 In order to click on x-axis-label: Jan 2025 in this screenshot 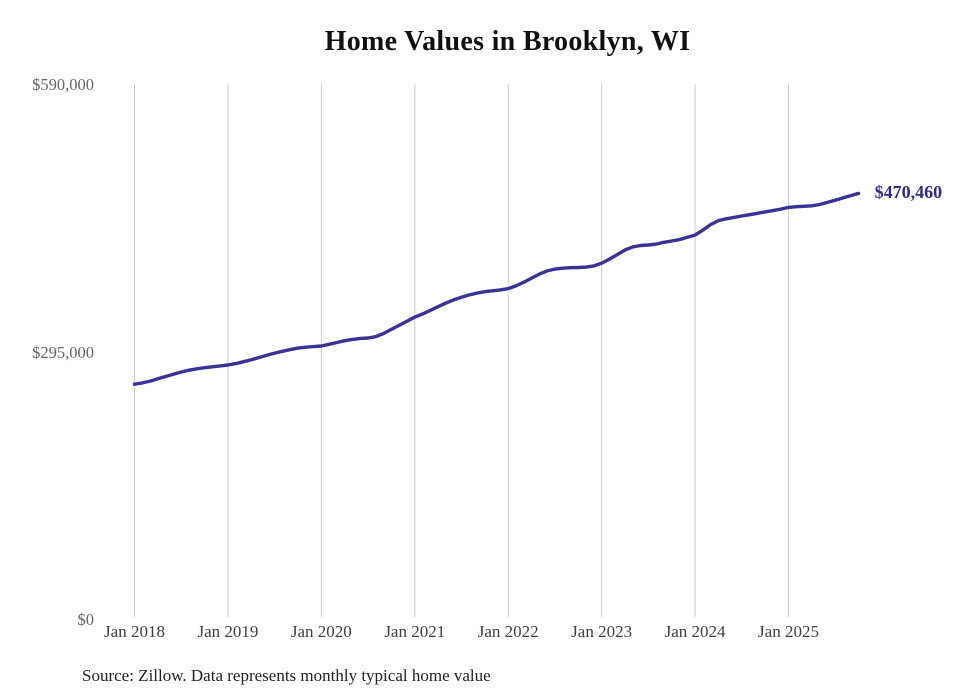, I will do `click(788, 631)`.